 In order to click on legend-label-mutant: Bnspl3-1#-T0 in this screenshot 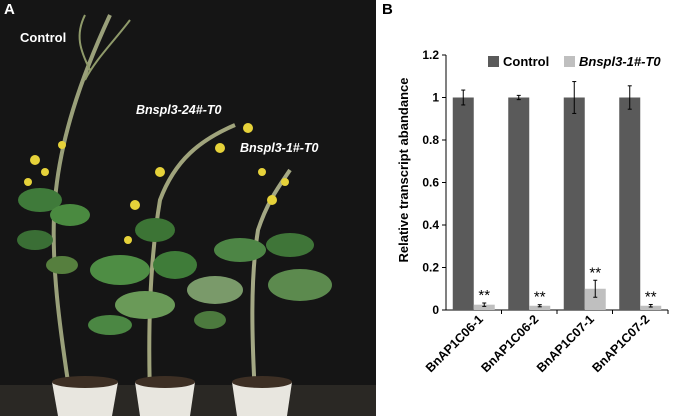, I will do `click(620, 61)`.